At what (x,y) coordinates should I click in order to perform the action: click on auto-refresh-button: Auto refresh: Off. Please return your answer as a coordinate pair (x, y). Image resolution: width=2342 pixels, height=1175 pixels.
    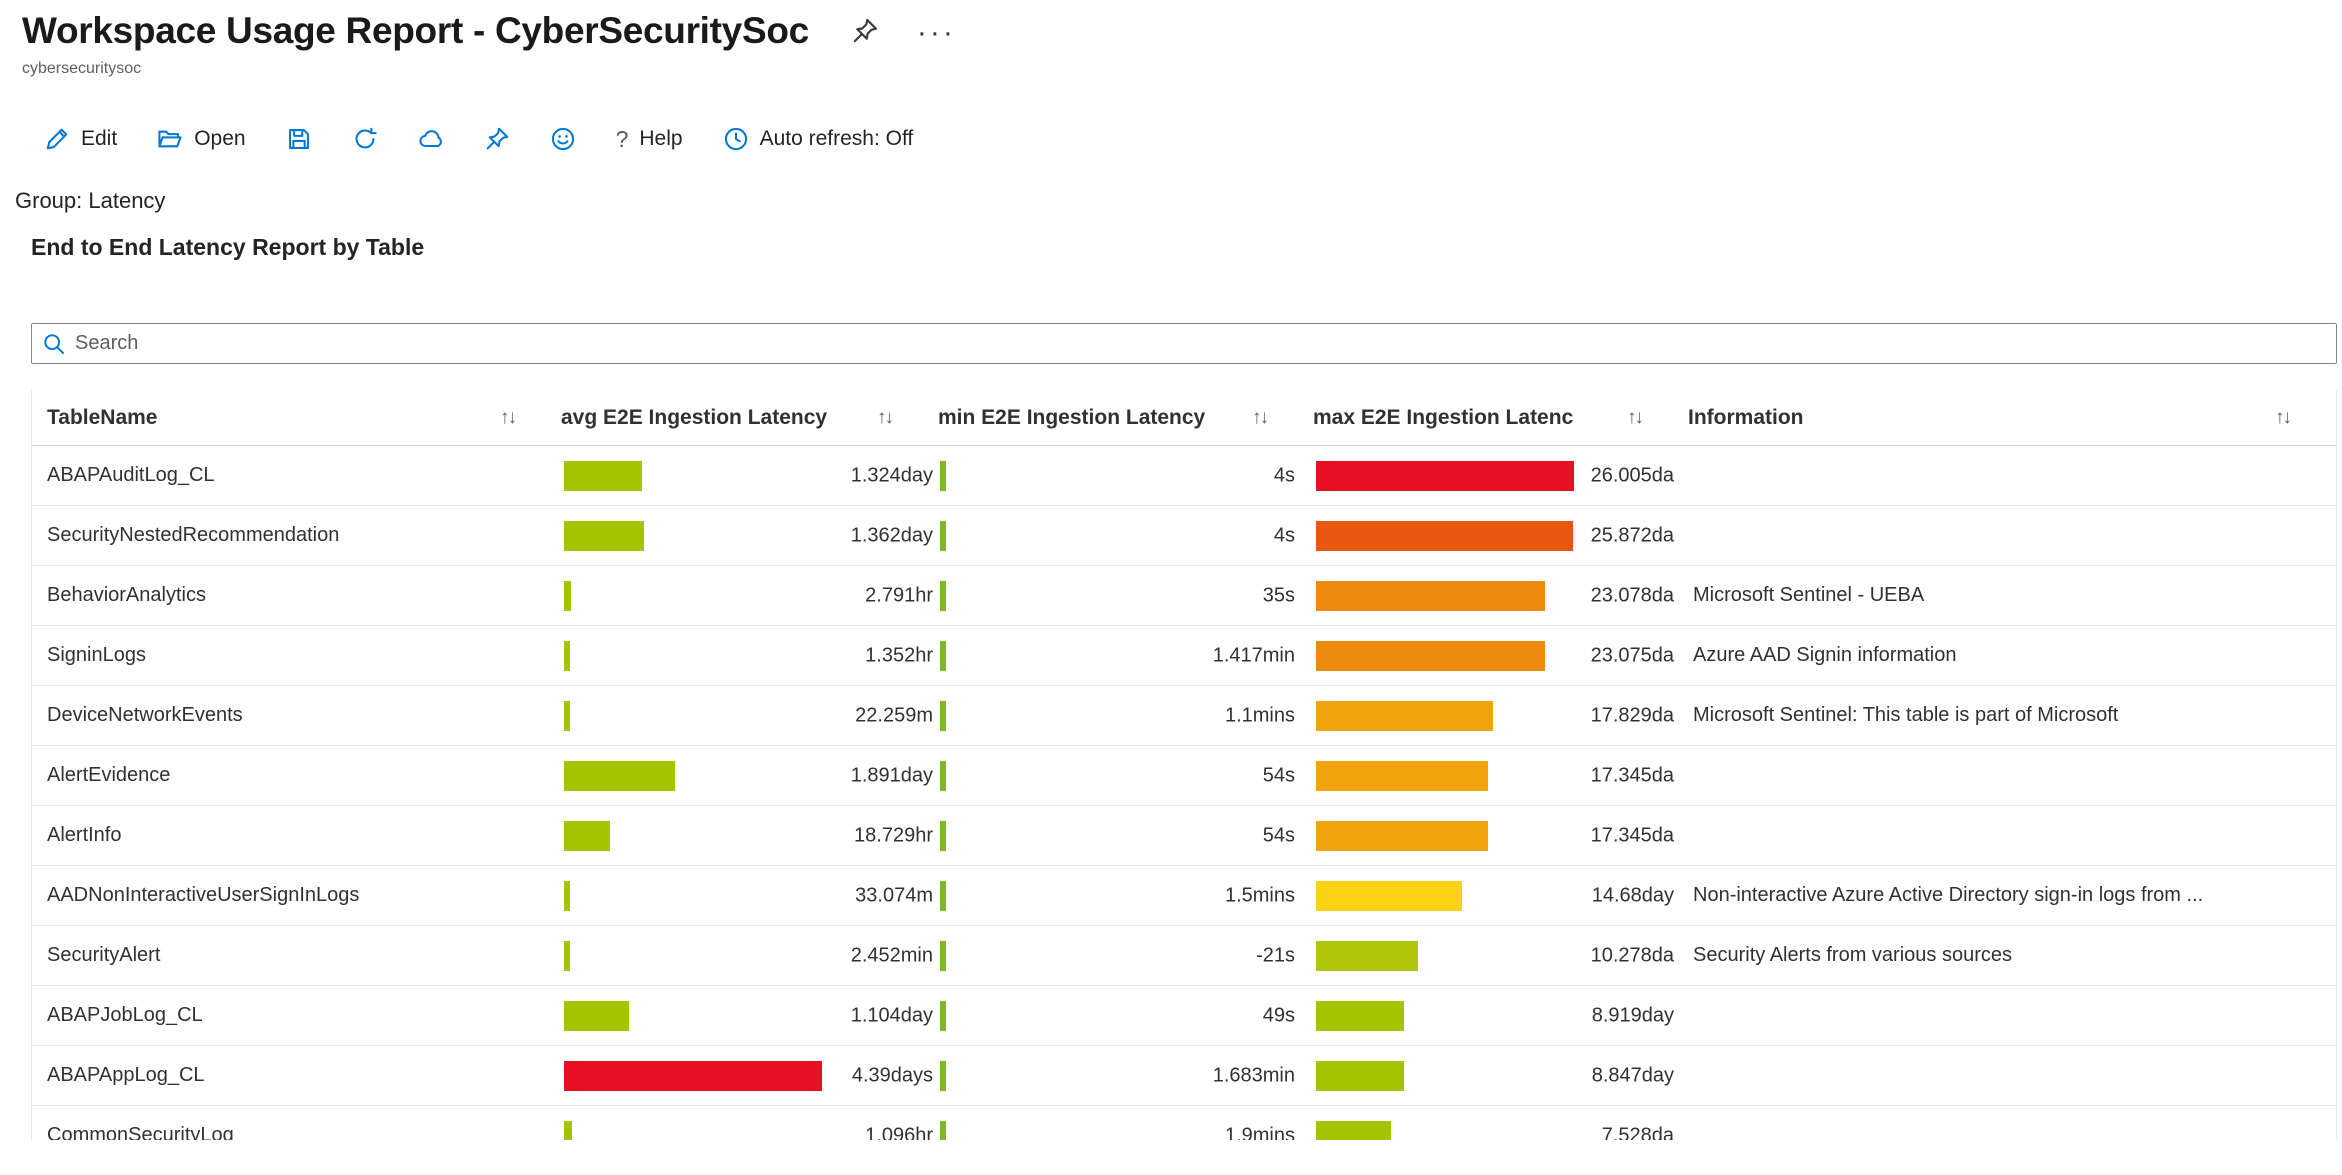
    Looking at the image, I should click on (818, 139).